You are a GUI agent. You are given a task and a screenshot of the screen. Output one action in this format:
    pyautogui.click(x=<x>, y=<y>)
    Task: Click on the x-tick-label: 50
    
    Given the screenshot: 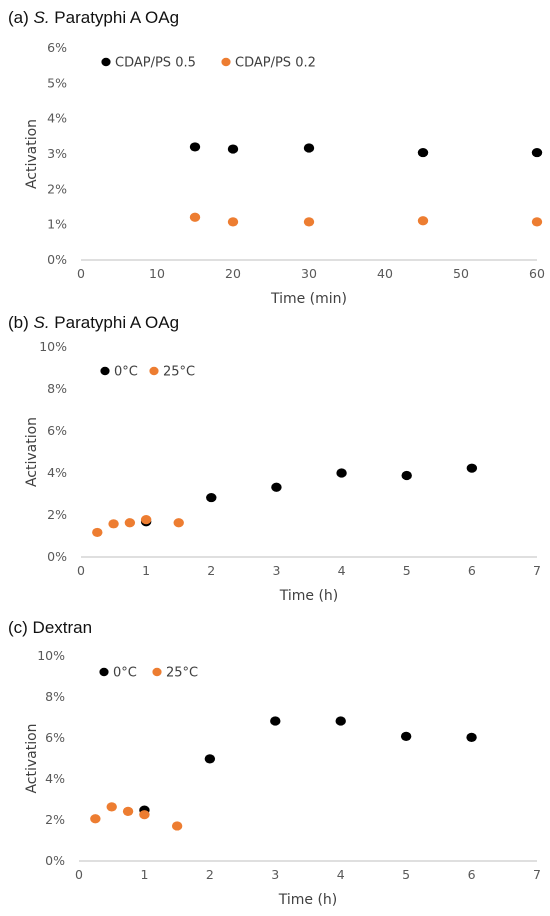 What is the action you would take?
    pyautogui.click(x=461, y=273)
    